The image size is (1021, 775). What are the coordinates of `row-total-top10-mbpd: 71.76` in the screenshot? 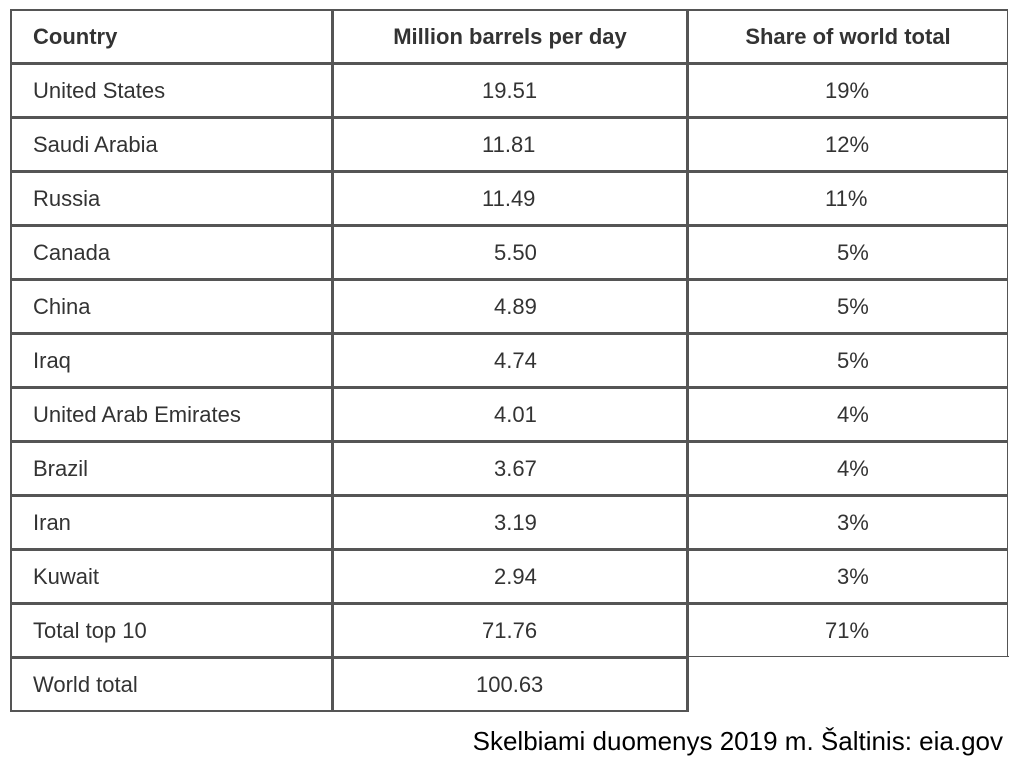 It's located at (510, 630).